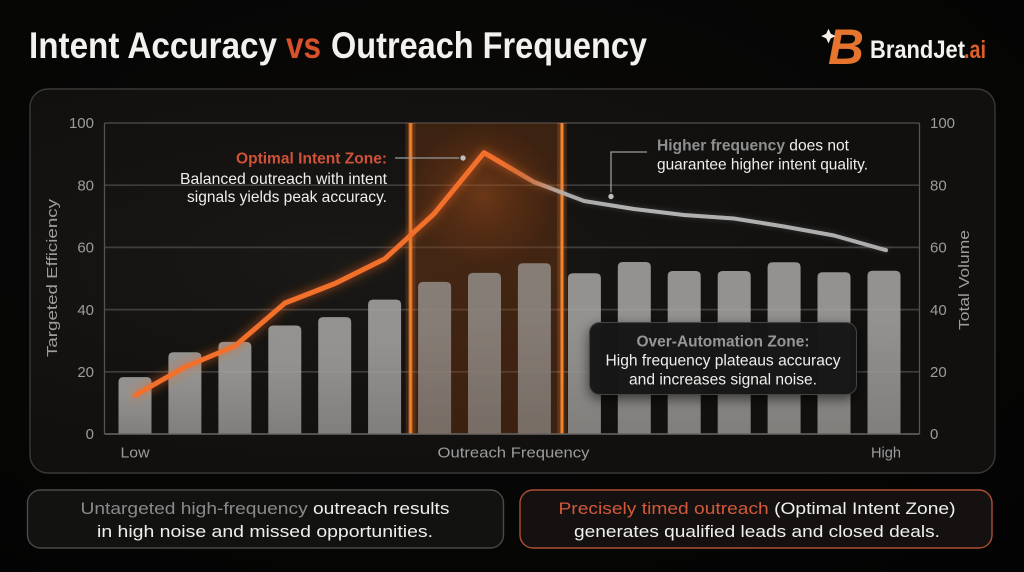 The height and width of the screenshot is (572, 1024). I want to click on svg-text: Over-Automation Zone:, so click(723, 342).